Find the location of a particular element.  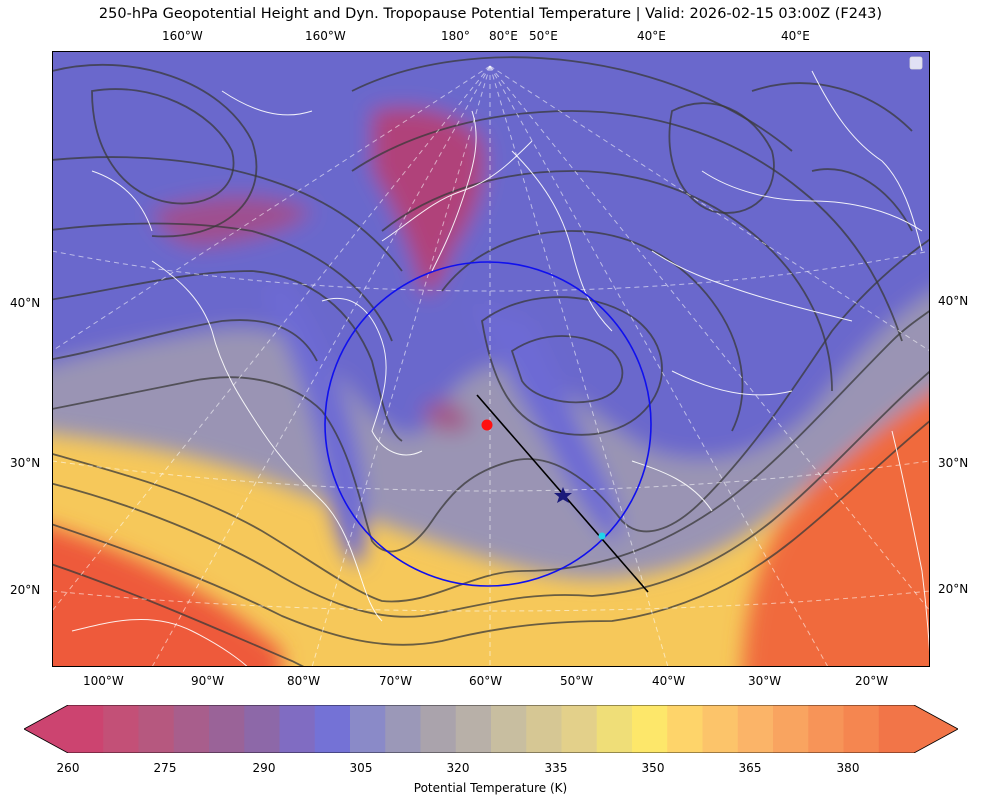

colorbar-svg is located at coordinates (491, 729).